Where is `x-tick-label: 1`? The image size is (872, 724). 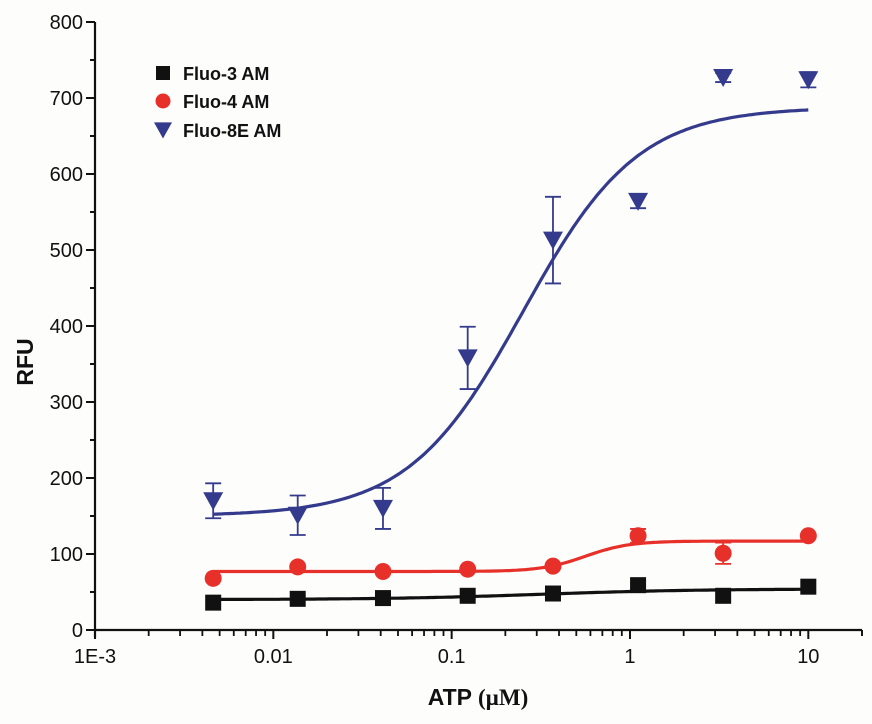 x-tick-label: 1 is located at coordinates (629, 657).